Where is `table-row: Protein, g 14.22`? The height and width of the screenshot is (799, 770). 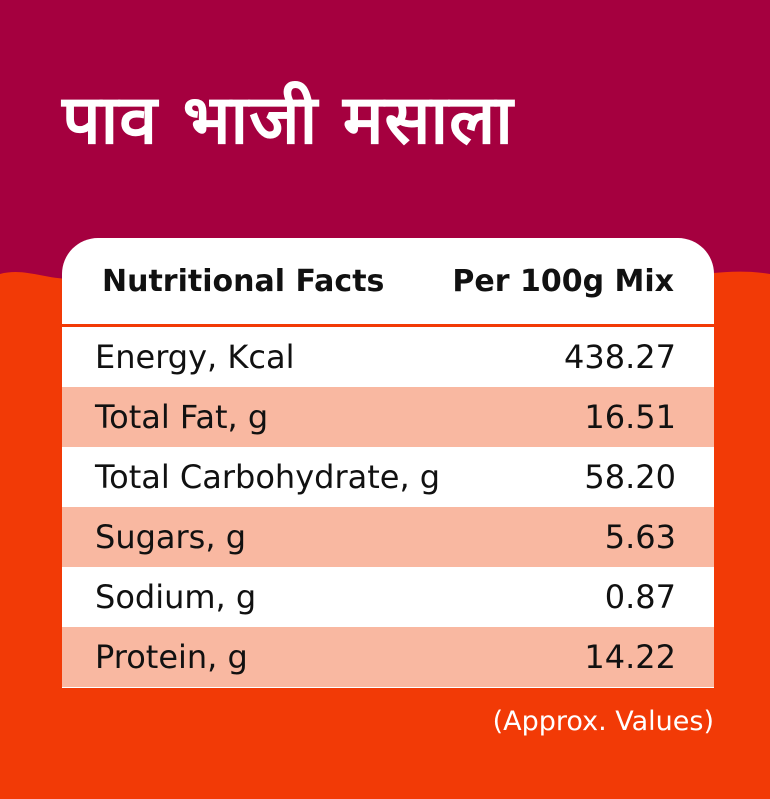
table-row: Protein, g 14.22 is located at coordinates (388, 657).